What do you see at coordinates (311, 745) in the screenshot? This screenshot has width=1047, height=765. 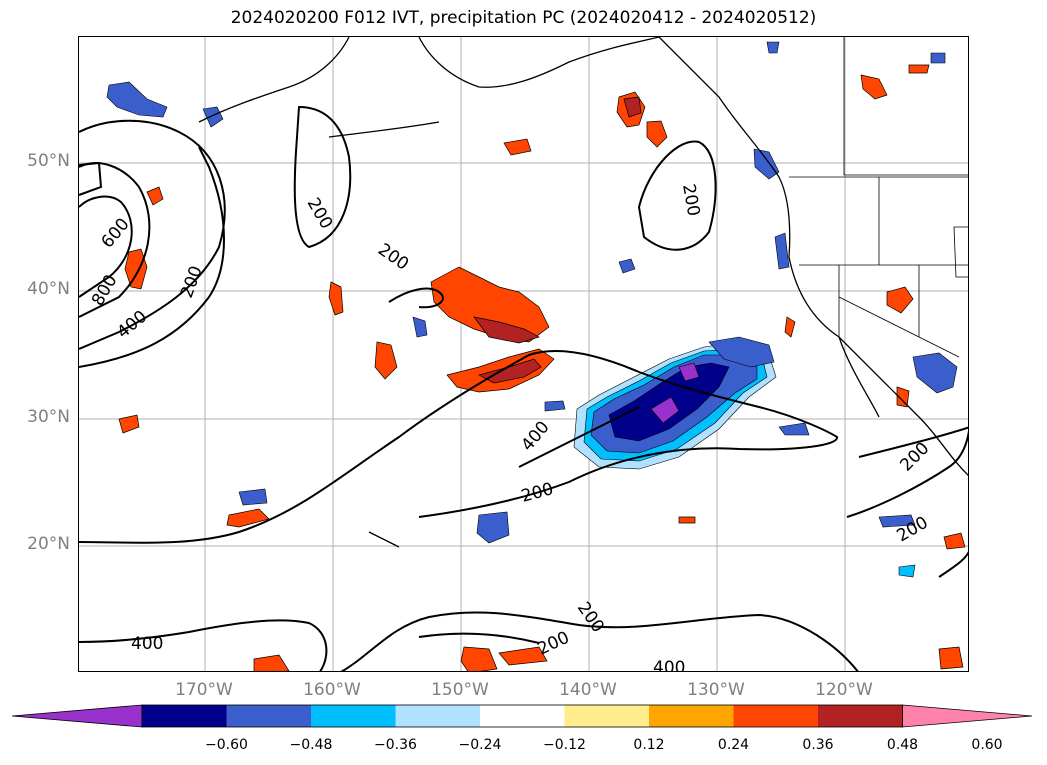 I see `colorbar-tick-label: −0.48` at bounding box center [311, 745].